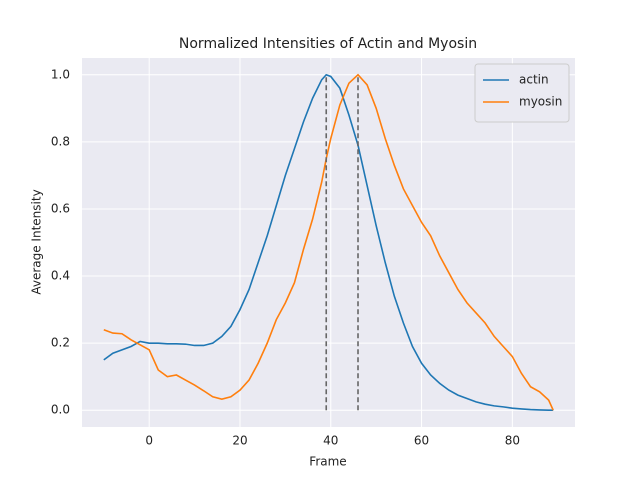  Describe the element at coordinates (540, 102) in the screenshot. I see `legend-label: myosin` at that location.